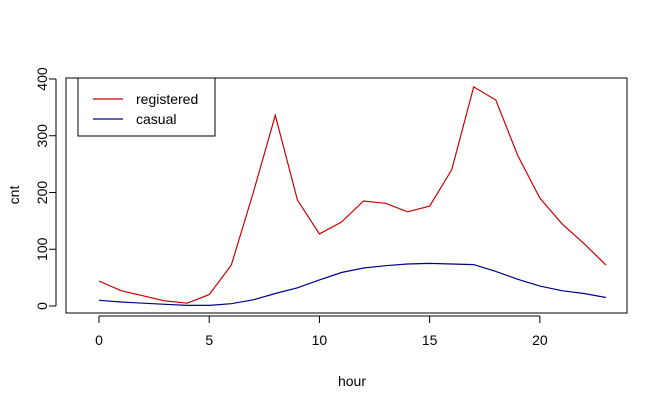  I want to click on legend-box, so click(146, 107).